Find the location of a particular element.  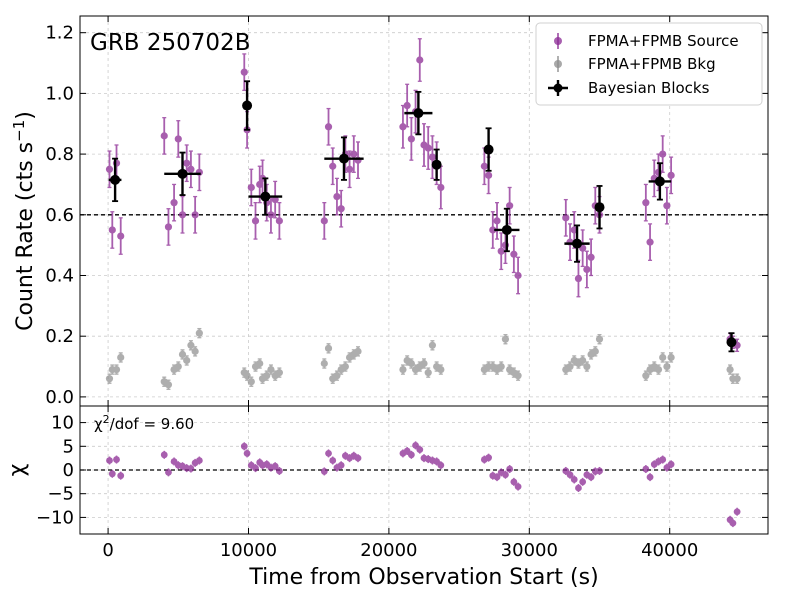

x-tick-label: 20000 is located at coordinates (388, 550).